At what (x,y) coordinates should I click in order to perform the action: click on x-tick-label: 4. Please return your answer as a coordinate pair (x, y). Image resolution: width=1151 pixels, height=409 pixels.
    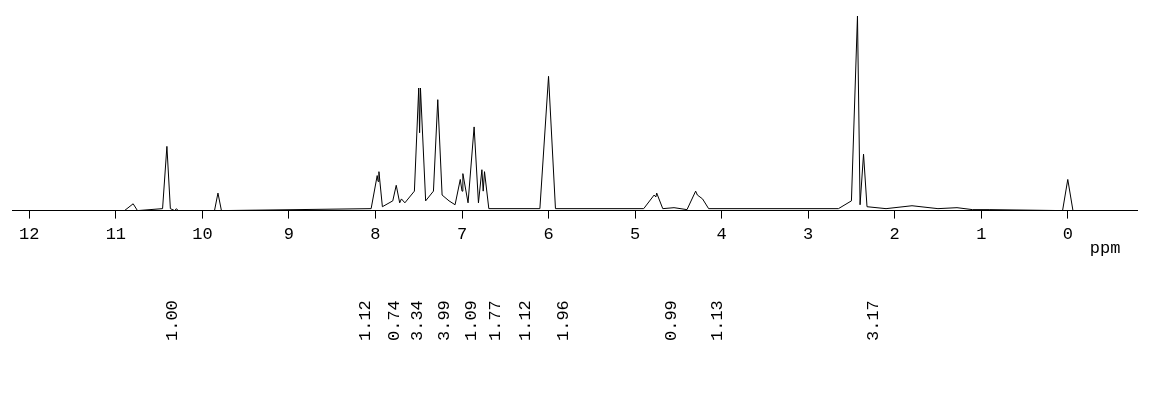
    Looking at the image, I should click on (721, 235).